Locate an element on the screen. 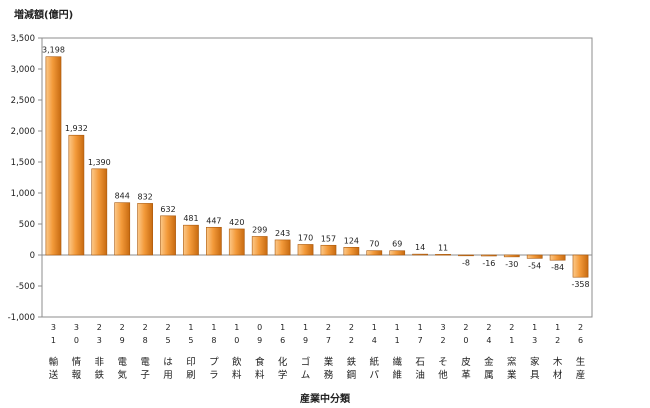 This screenshot has width=650, height=408. x-tick-name: 産 is located at coordinates (581, 375).